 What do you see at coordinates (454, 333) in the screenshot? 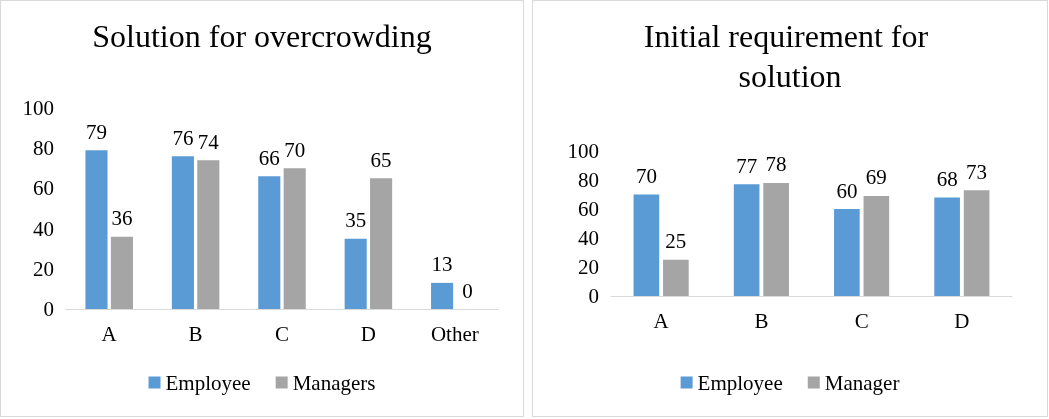
I see `x-tick-label: Other` at bounding box center [454, 333].